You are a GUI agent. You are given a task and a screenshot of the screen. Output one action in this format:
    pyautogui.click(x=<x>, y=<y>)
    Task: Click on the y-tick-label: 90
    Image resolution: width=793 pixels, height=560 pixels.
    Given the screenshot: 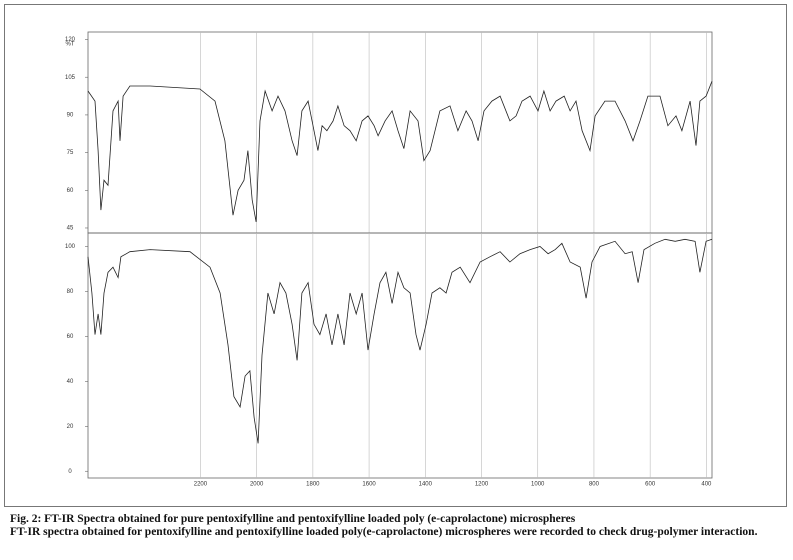 What is the action you would take?
    pyautogui.click(x=70, y=115)
    